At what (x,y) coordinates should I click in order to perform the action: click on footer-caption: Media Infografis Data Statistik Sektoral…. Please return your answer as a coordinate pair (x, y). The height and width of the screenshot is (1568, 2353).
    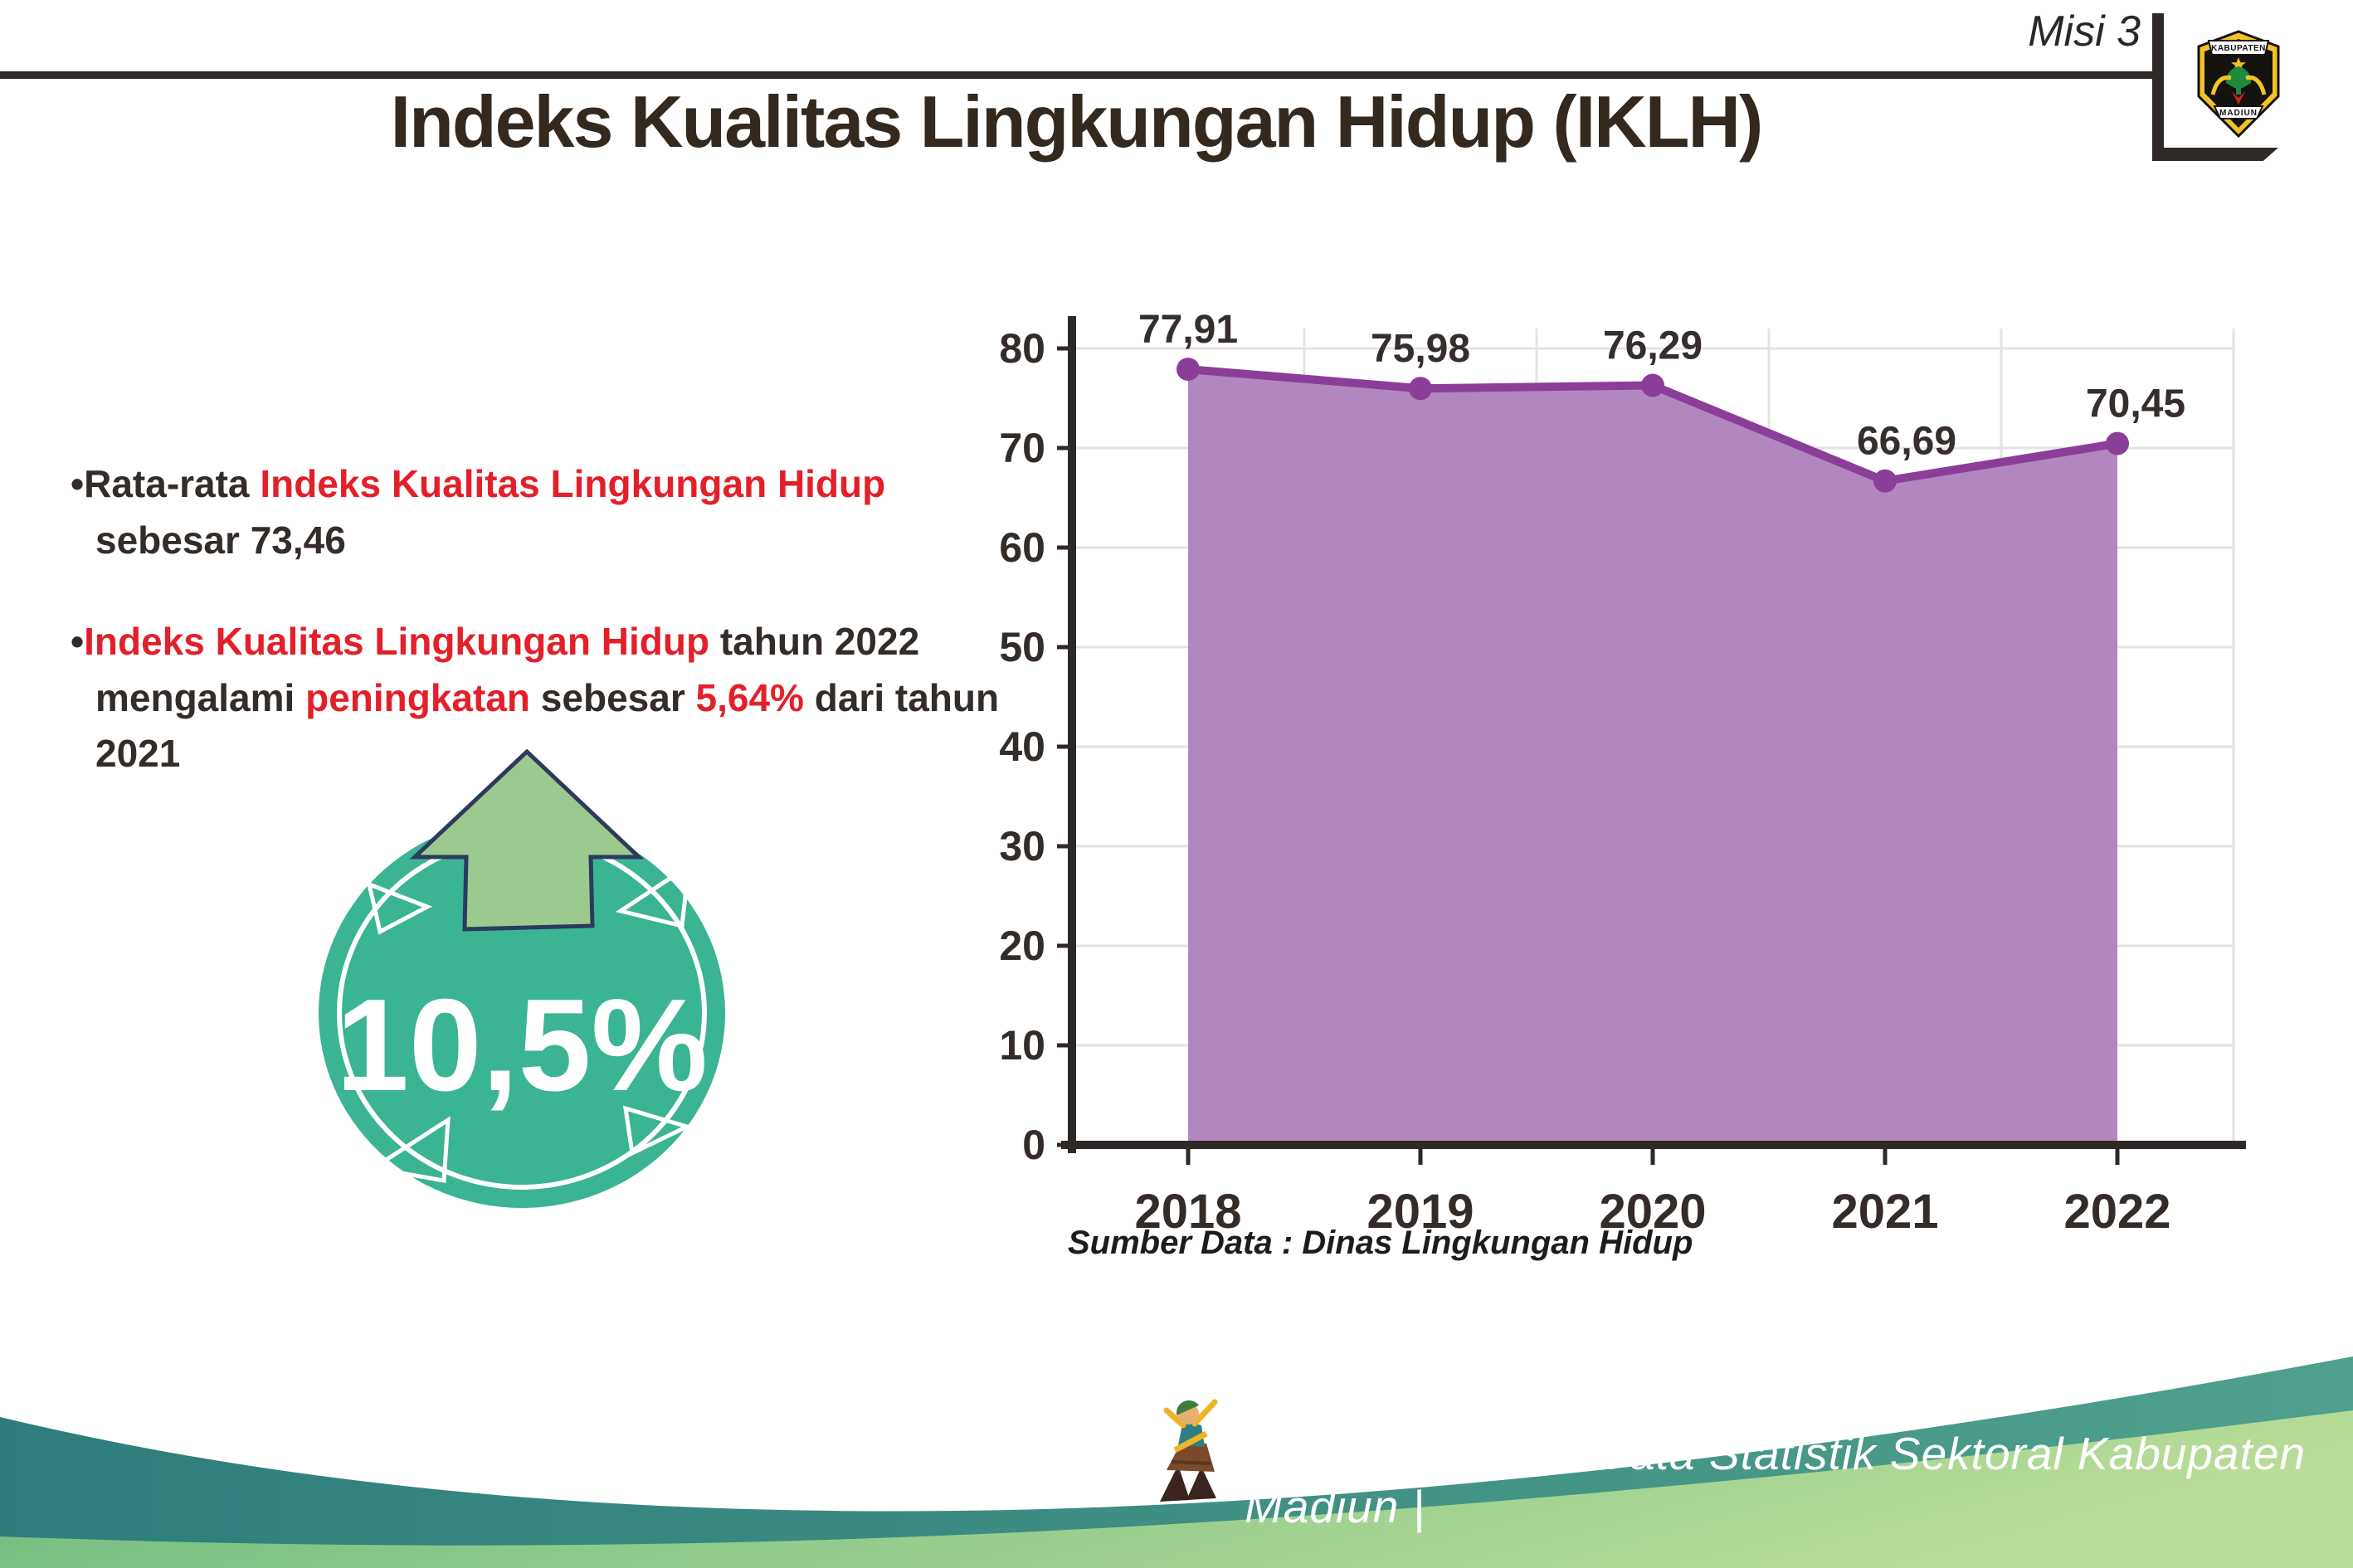
    Looking at the image, I should click on (1776, 1480).